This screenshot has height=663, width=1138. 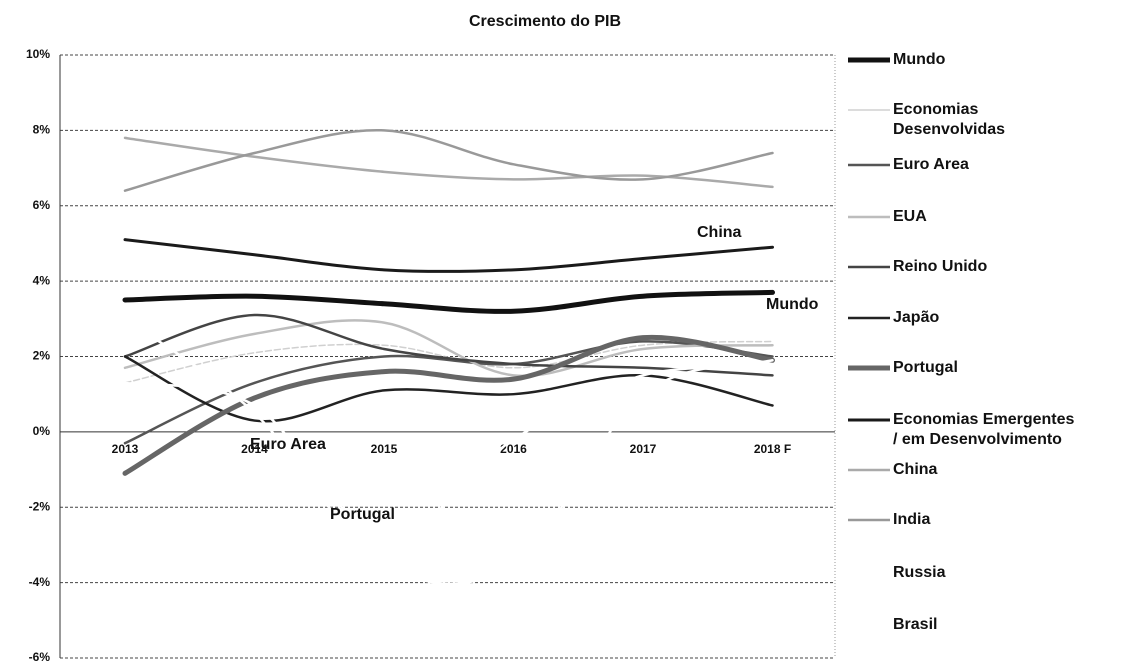 I want to click on y-tick-label: 10%, so click(x=38, y=54).